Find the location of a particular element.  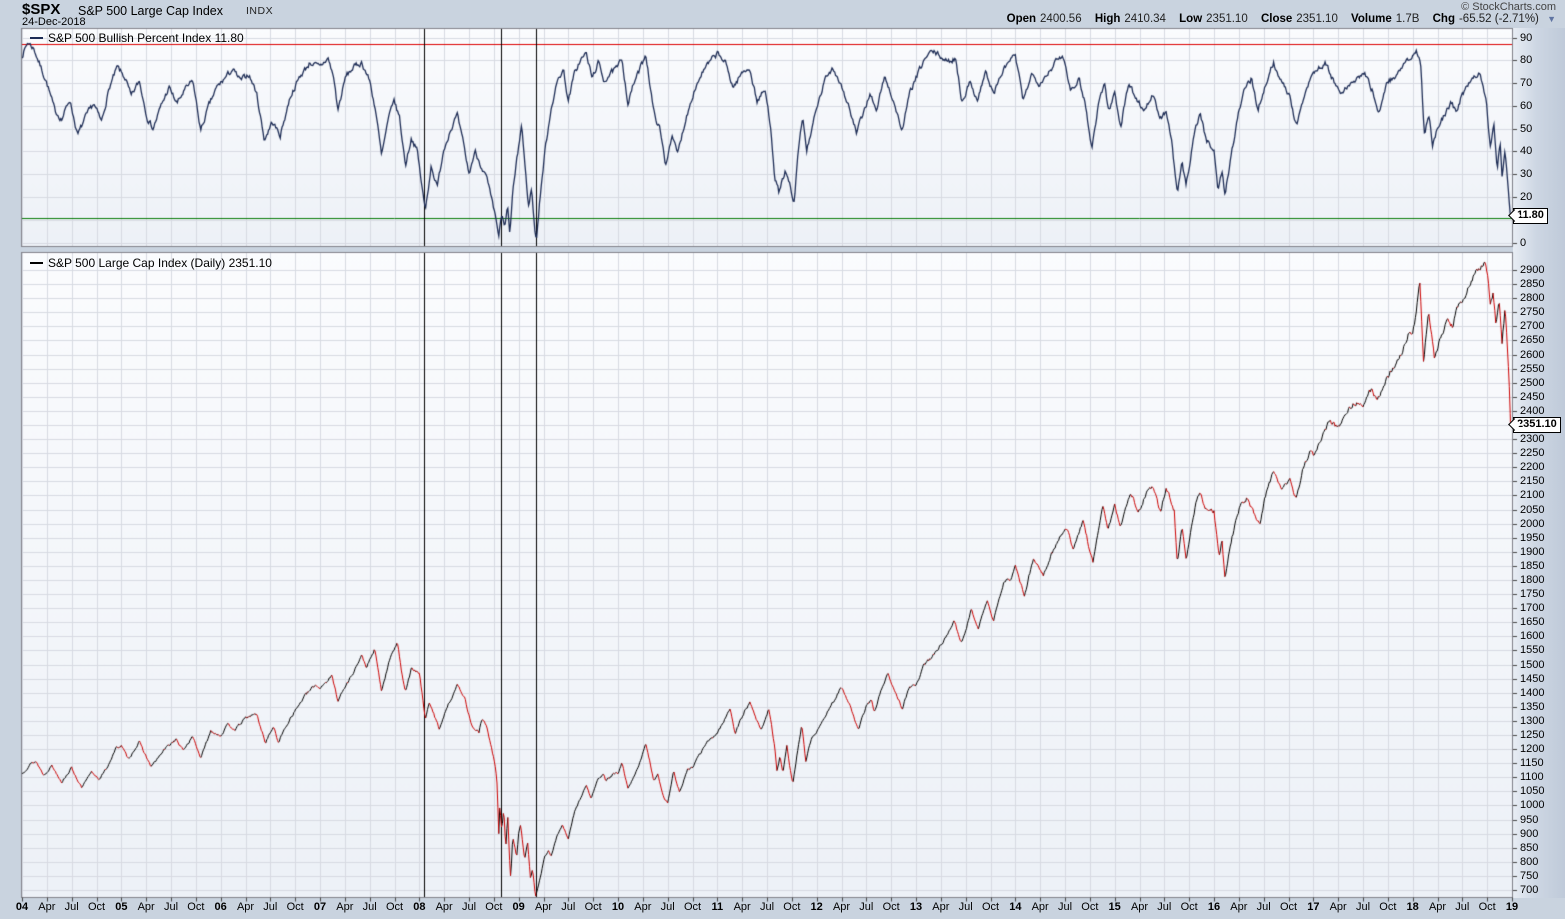

x-tick-year-label: 18 is located at coordinates (1412, 907).